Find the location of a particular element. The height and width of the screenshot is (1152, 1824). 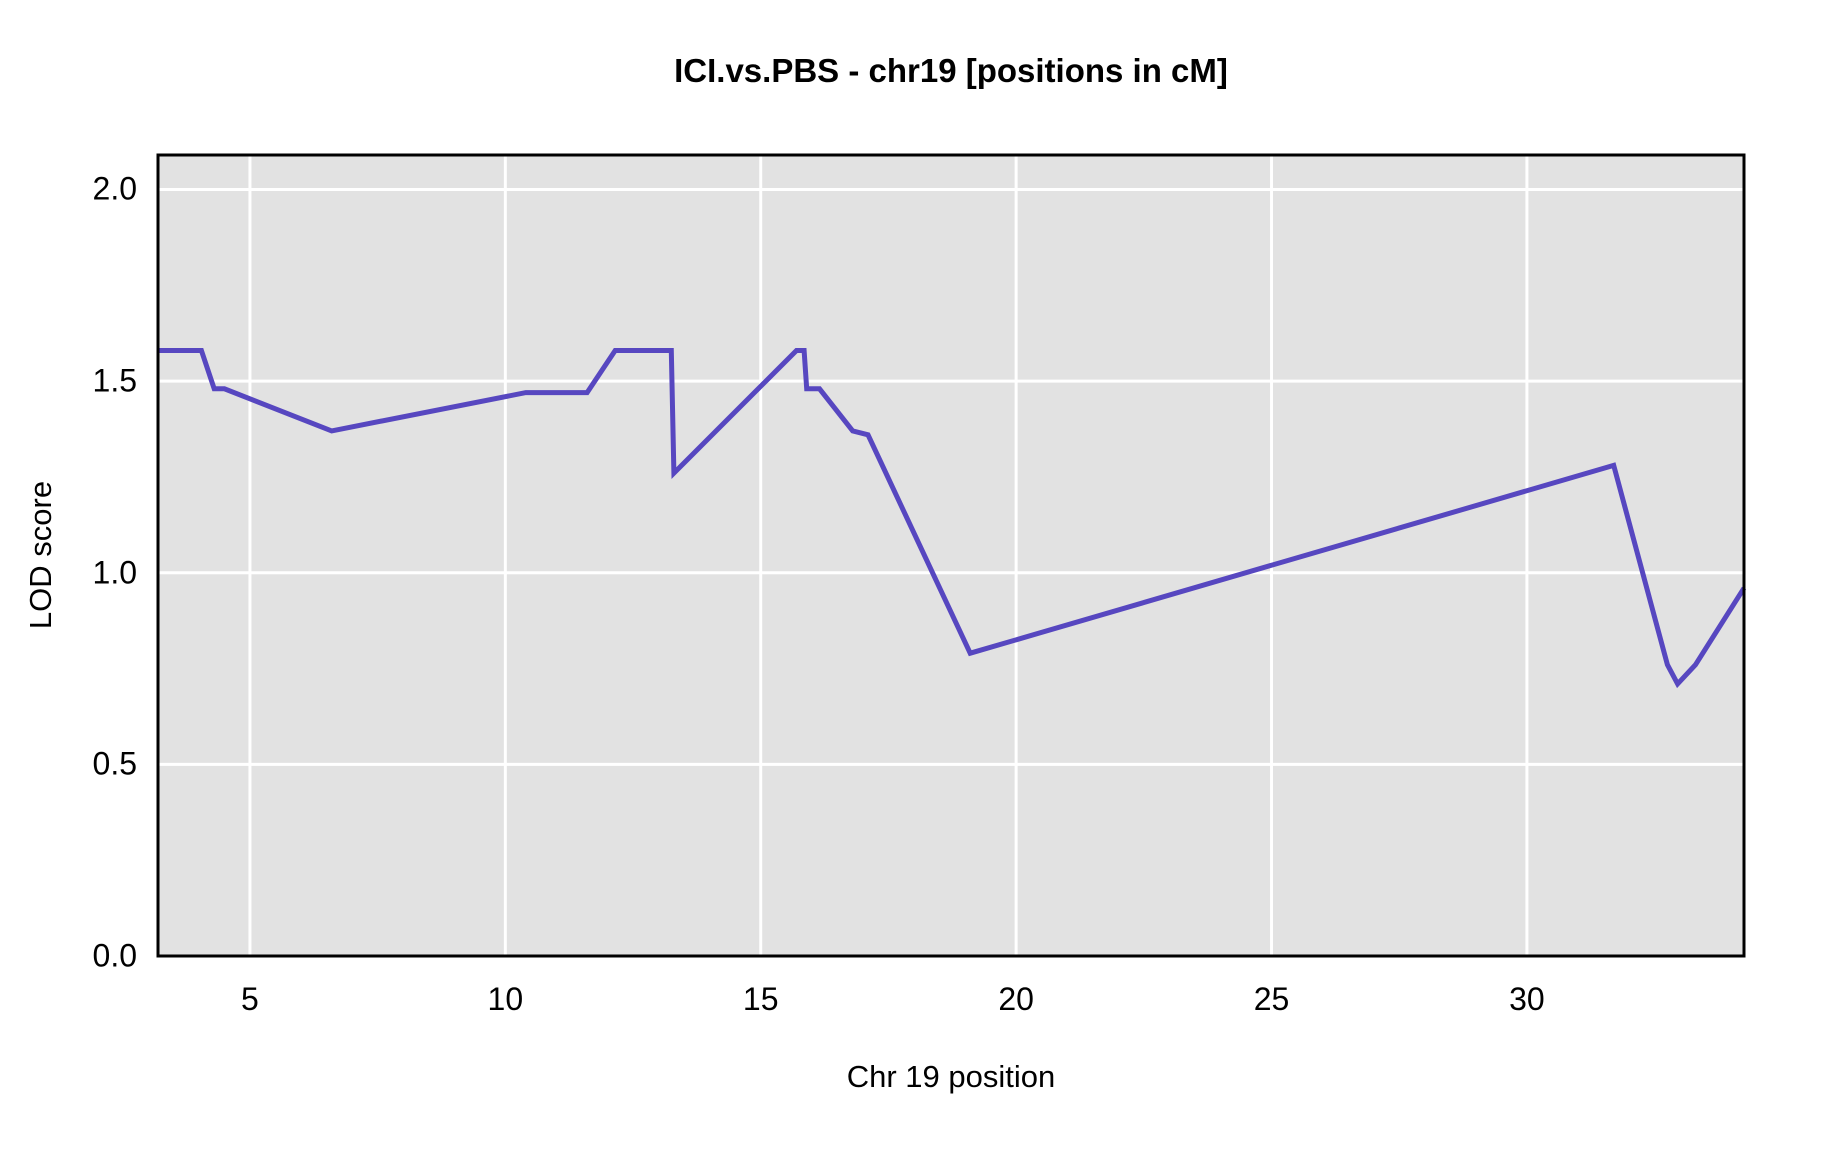

x-tick-label: 20 is located at coordinates (1016, 999).